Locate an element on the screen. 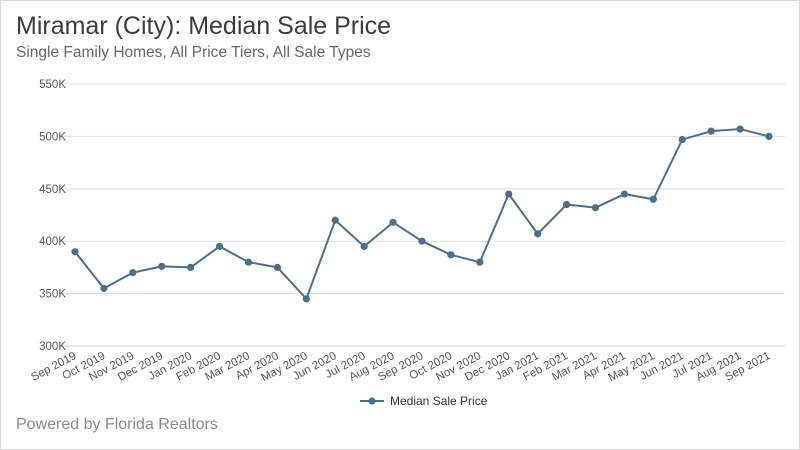 This screenshot has width=800, height=450. y-tick-label: 500K is located at coordinates (52, 137).